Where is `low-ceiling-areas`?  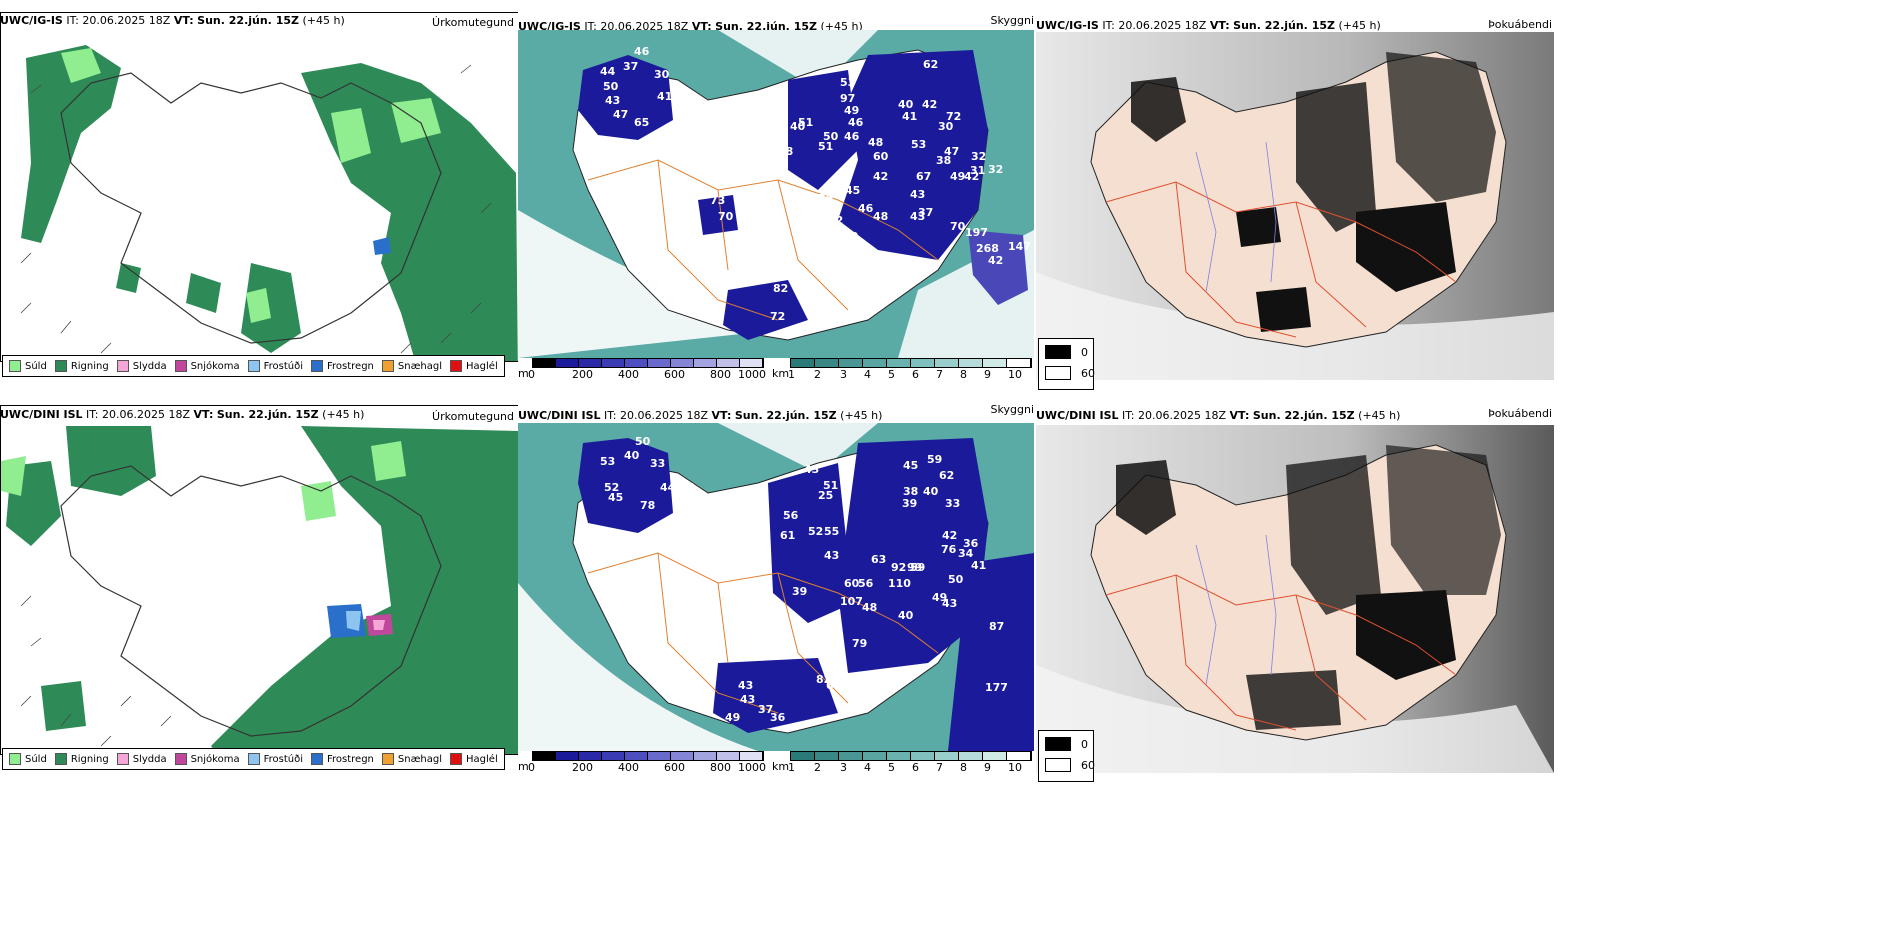 low-ceiling-areas is located at coordinates (803, 195).